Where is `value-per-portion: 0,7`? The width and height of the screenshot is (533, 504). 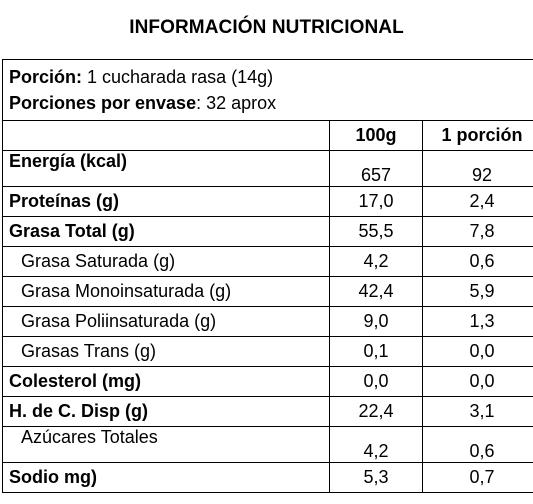 value-per-portion: 0,7 is located at coordinates (477, 477).